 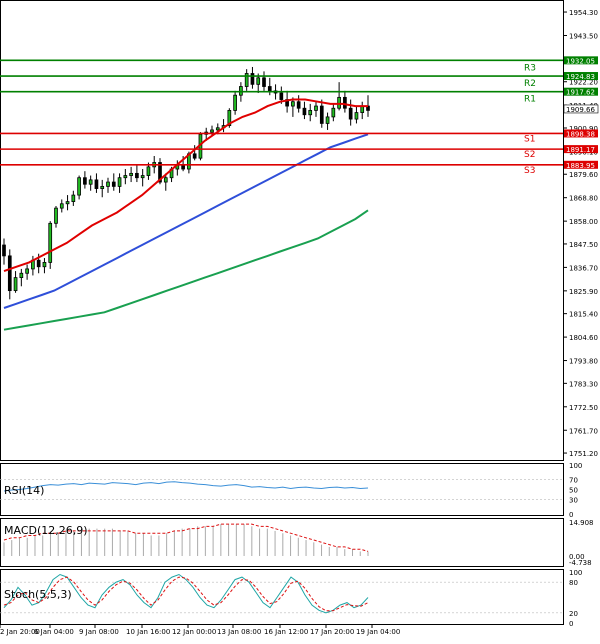 What do you see at coordinates (583, 384) in the screenshot?
I see `y-tick-label: 1783.30` at bounding box center [583, 384].